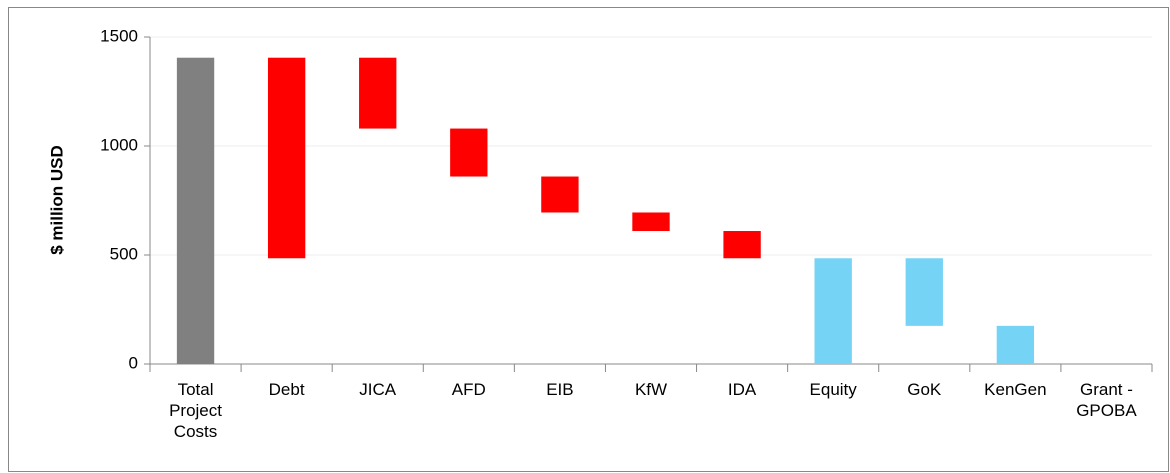 This screenshot has height=473, width=1170. I want to click on x-tick-label: JICA, so click(378, 389).